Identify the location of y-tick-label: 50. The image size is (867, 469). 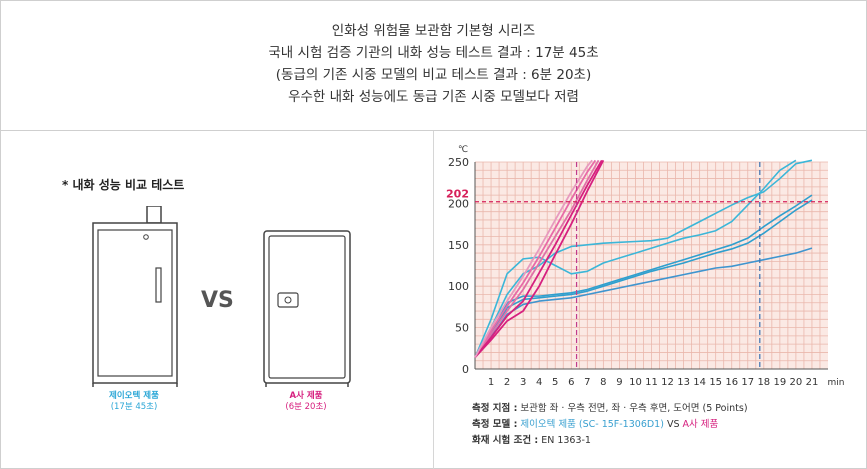
(462, 328).